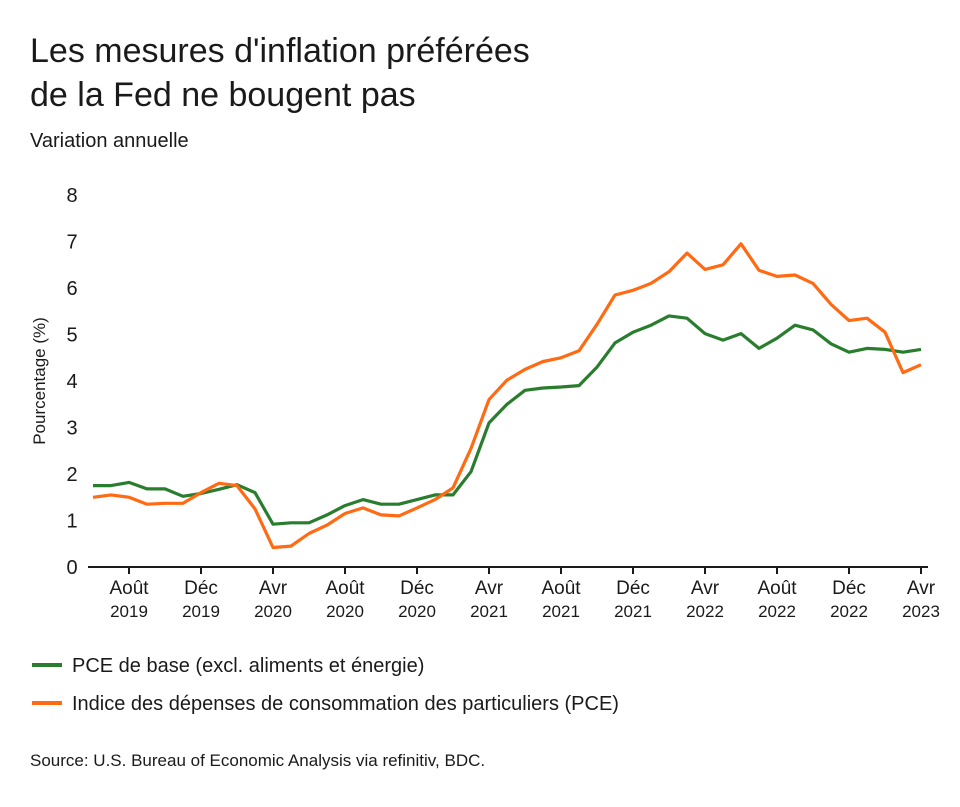 The width and height of the screenshot is (960, 807). Describe the element at coordinates (71, 289) in the screenshot. I see `y-tick-label: 6` at that location.